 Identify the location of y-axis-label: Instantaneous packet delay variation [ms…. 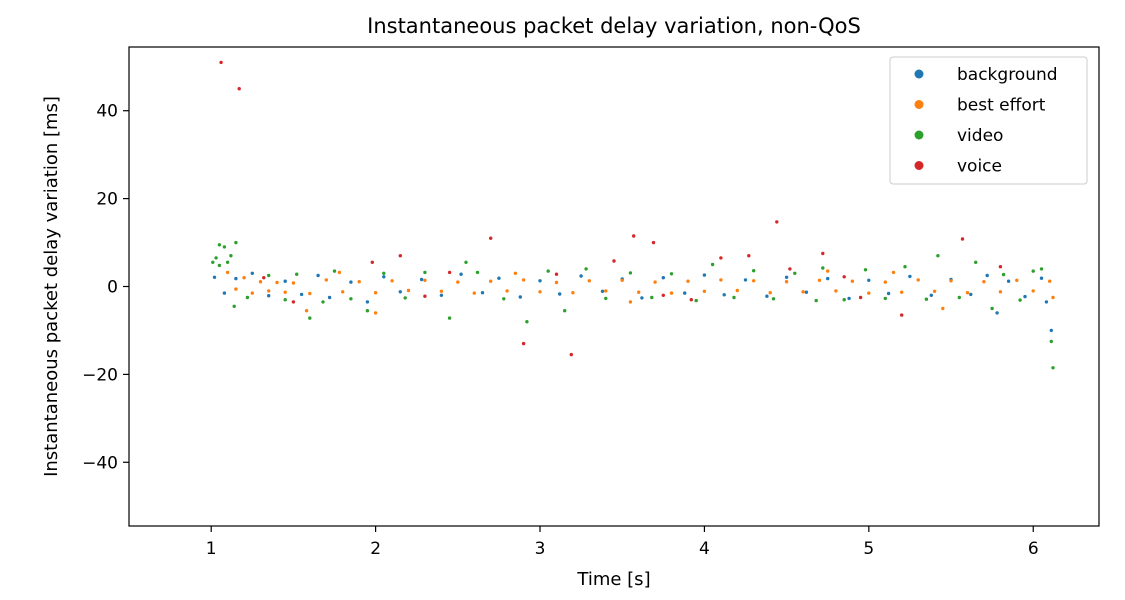
(51, 286).